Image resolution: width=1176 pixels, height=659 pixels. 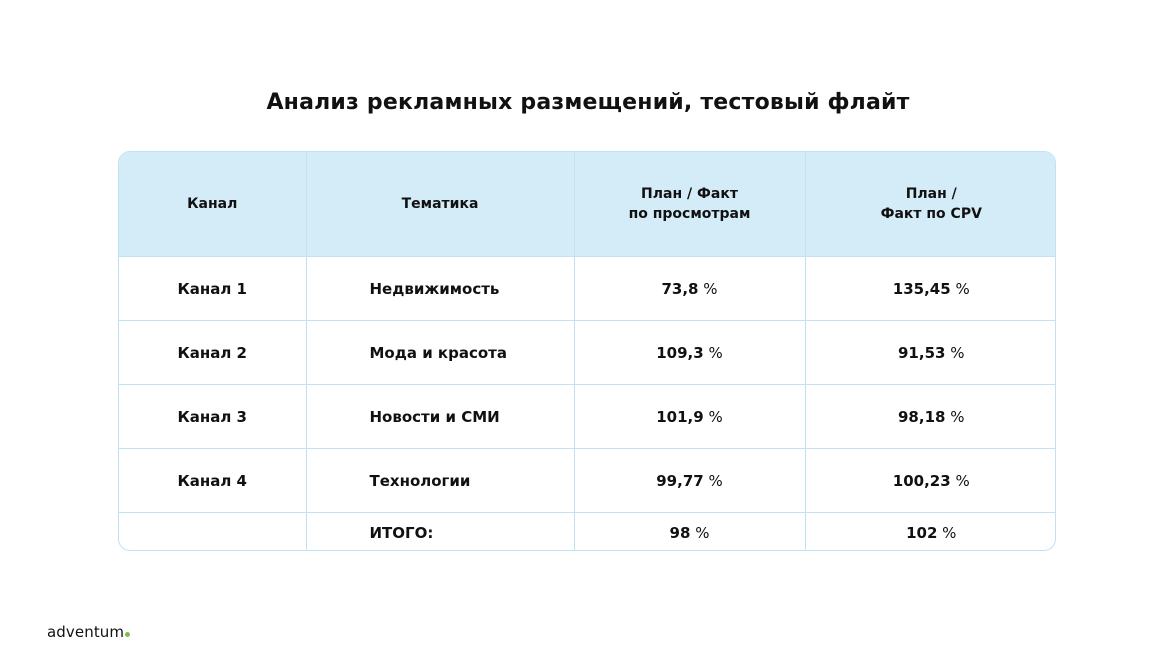 I want to click on brand-dot-icon, so click(x=128, y=634).